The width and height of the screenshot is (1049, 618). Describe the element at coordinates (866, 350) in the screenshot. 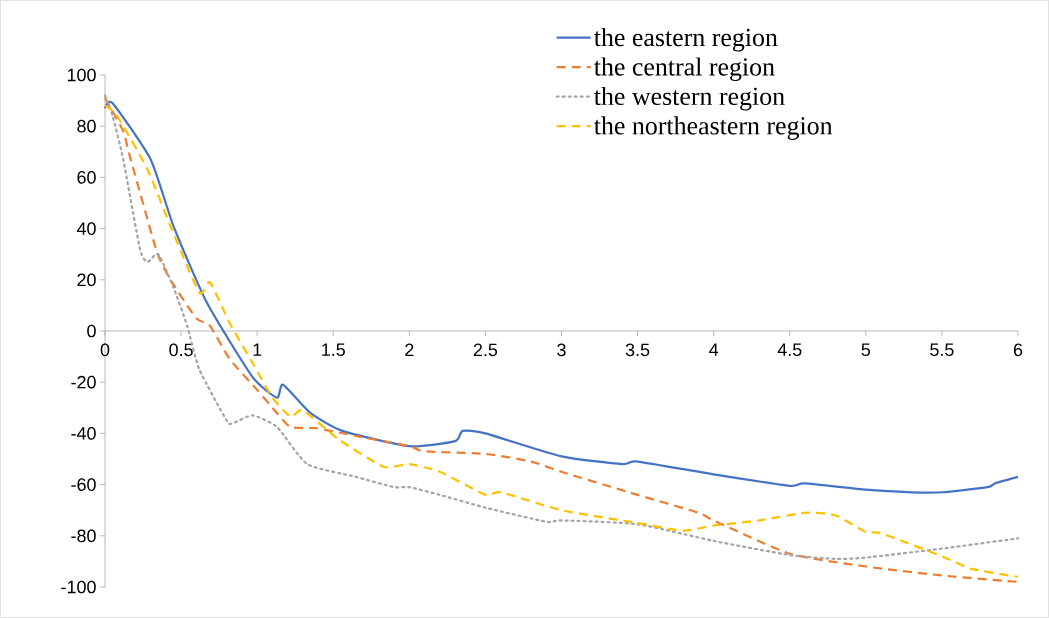

I see `x-tick-label: 5` at that location.